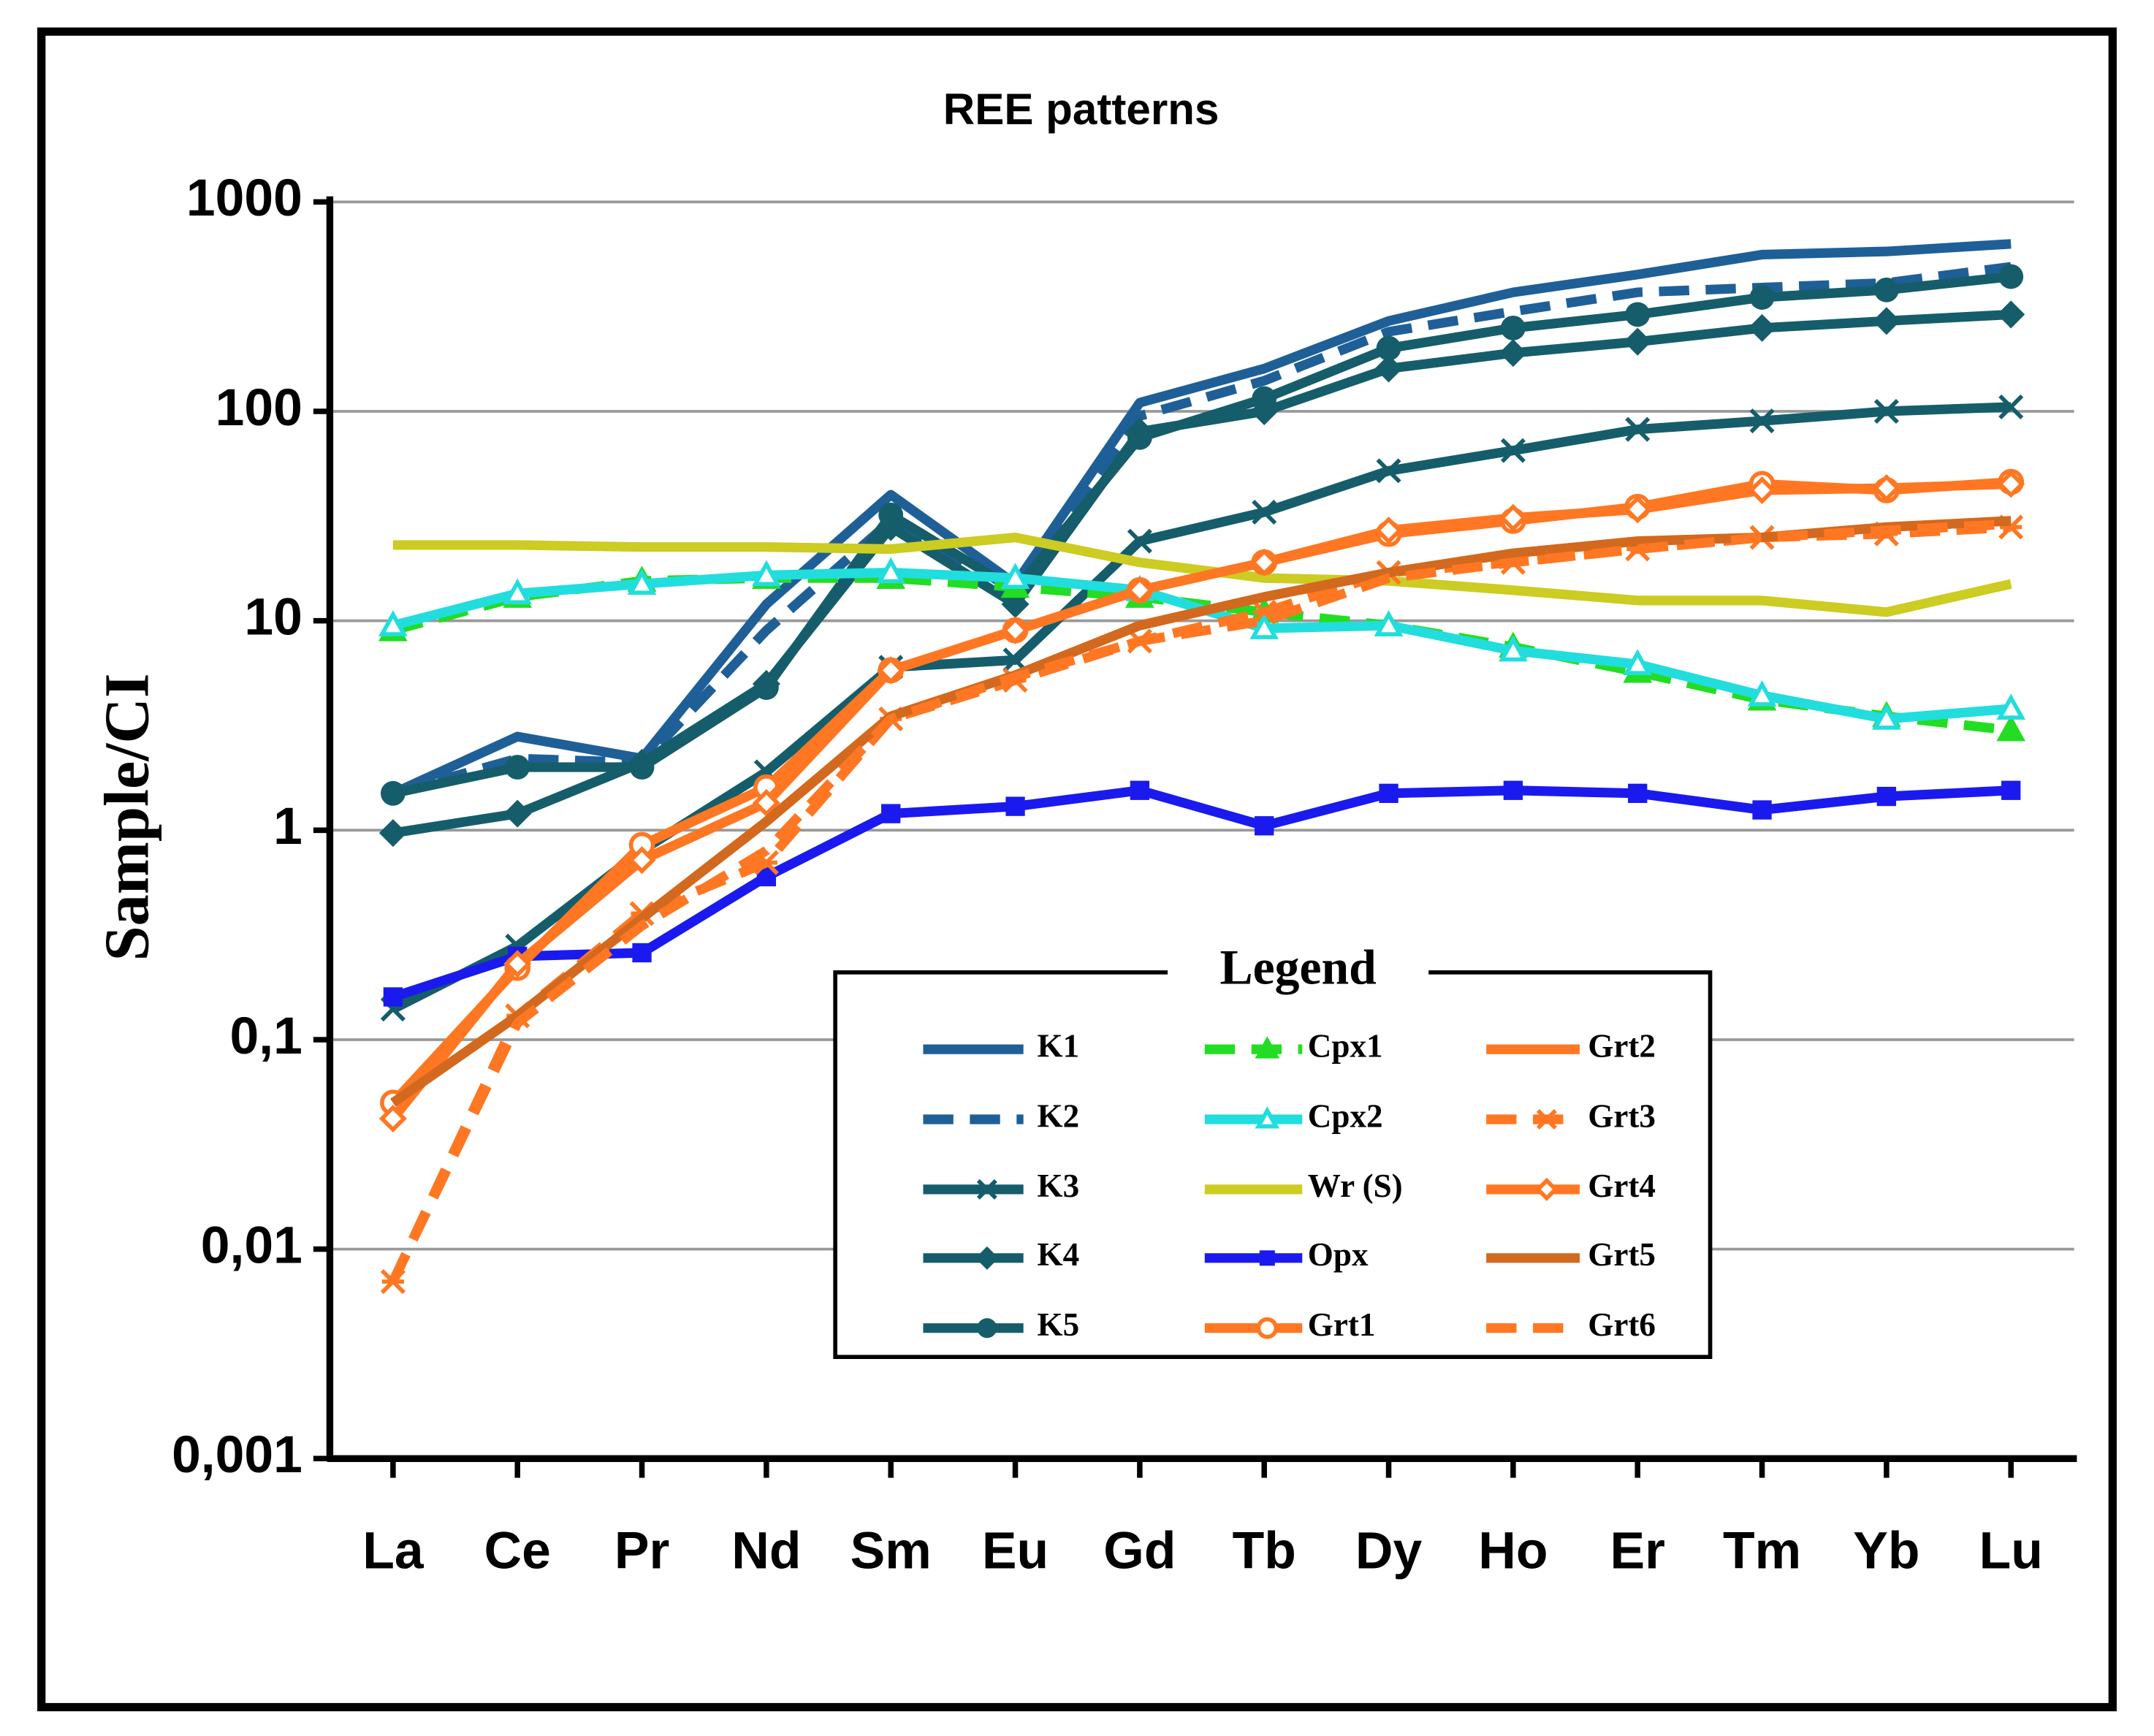 The height and width of the screenshot is (1736, 2154). Describe the element at coordinates (1297, 967) in the screenshot. I see `legend-title: Legend` at that location.